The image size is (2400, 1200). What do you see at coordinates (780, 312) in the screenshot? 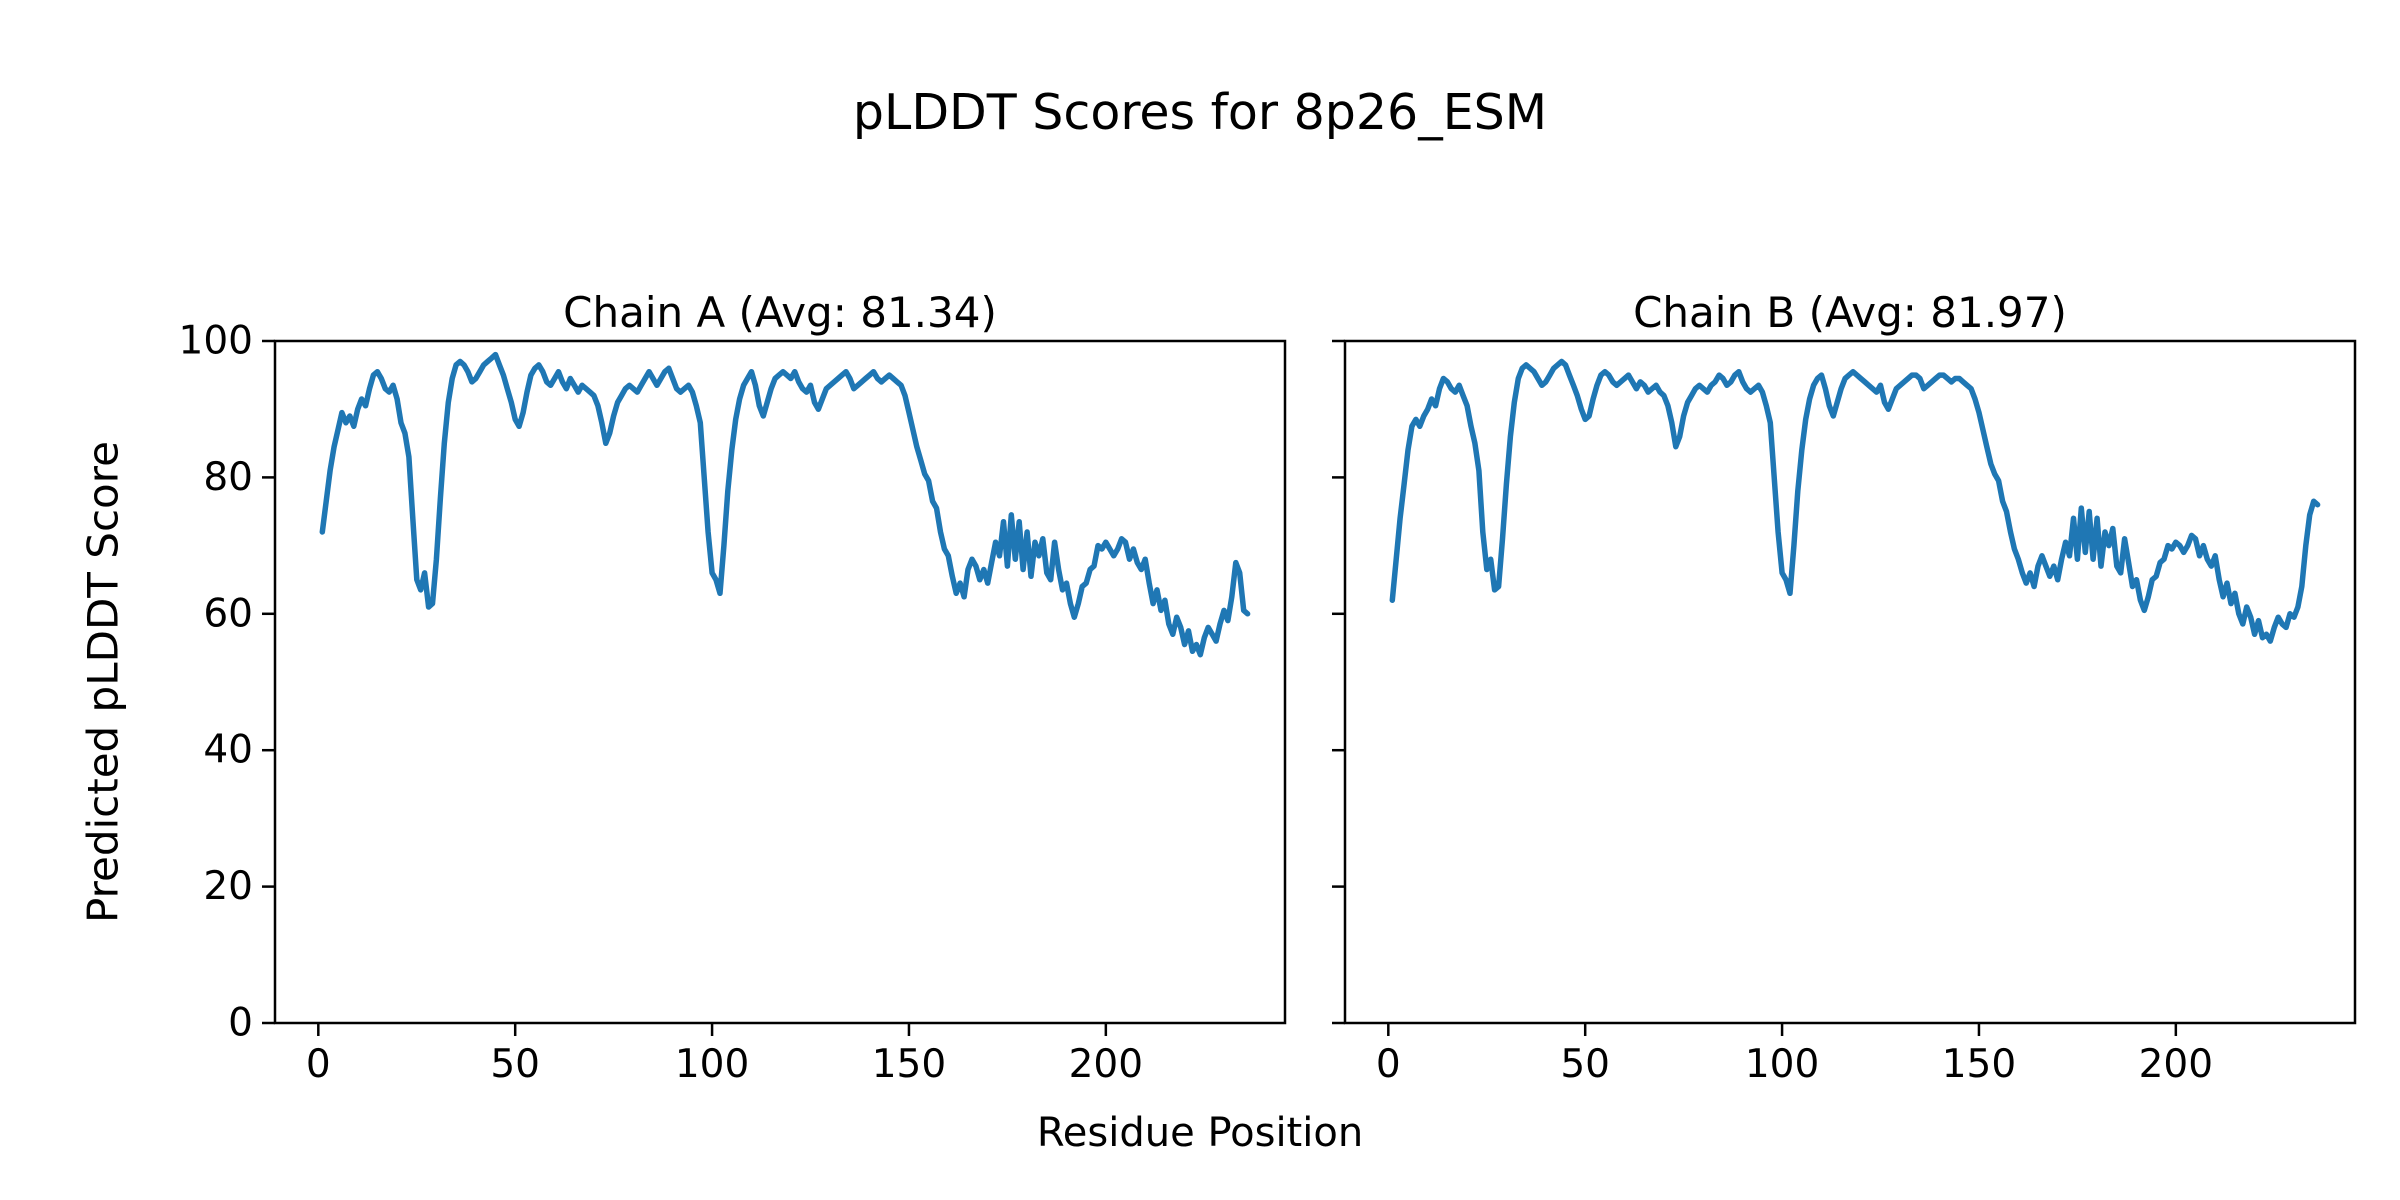
I see `subplot-title-chain-a: Chain A (Avg: 81.34)` at bounding box center [780, 312].